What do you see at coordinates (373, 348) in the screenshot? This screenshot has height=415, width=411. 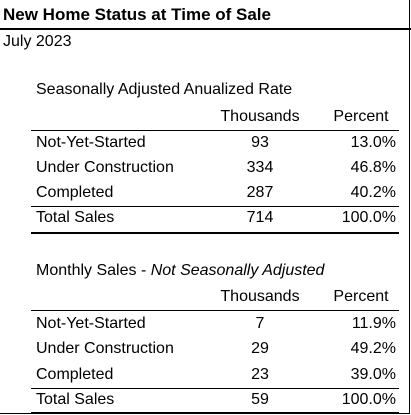 I see `row-percent: 49.2%` at bounding box center [373, 348].